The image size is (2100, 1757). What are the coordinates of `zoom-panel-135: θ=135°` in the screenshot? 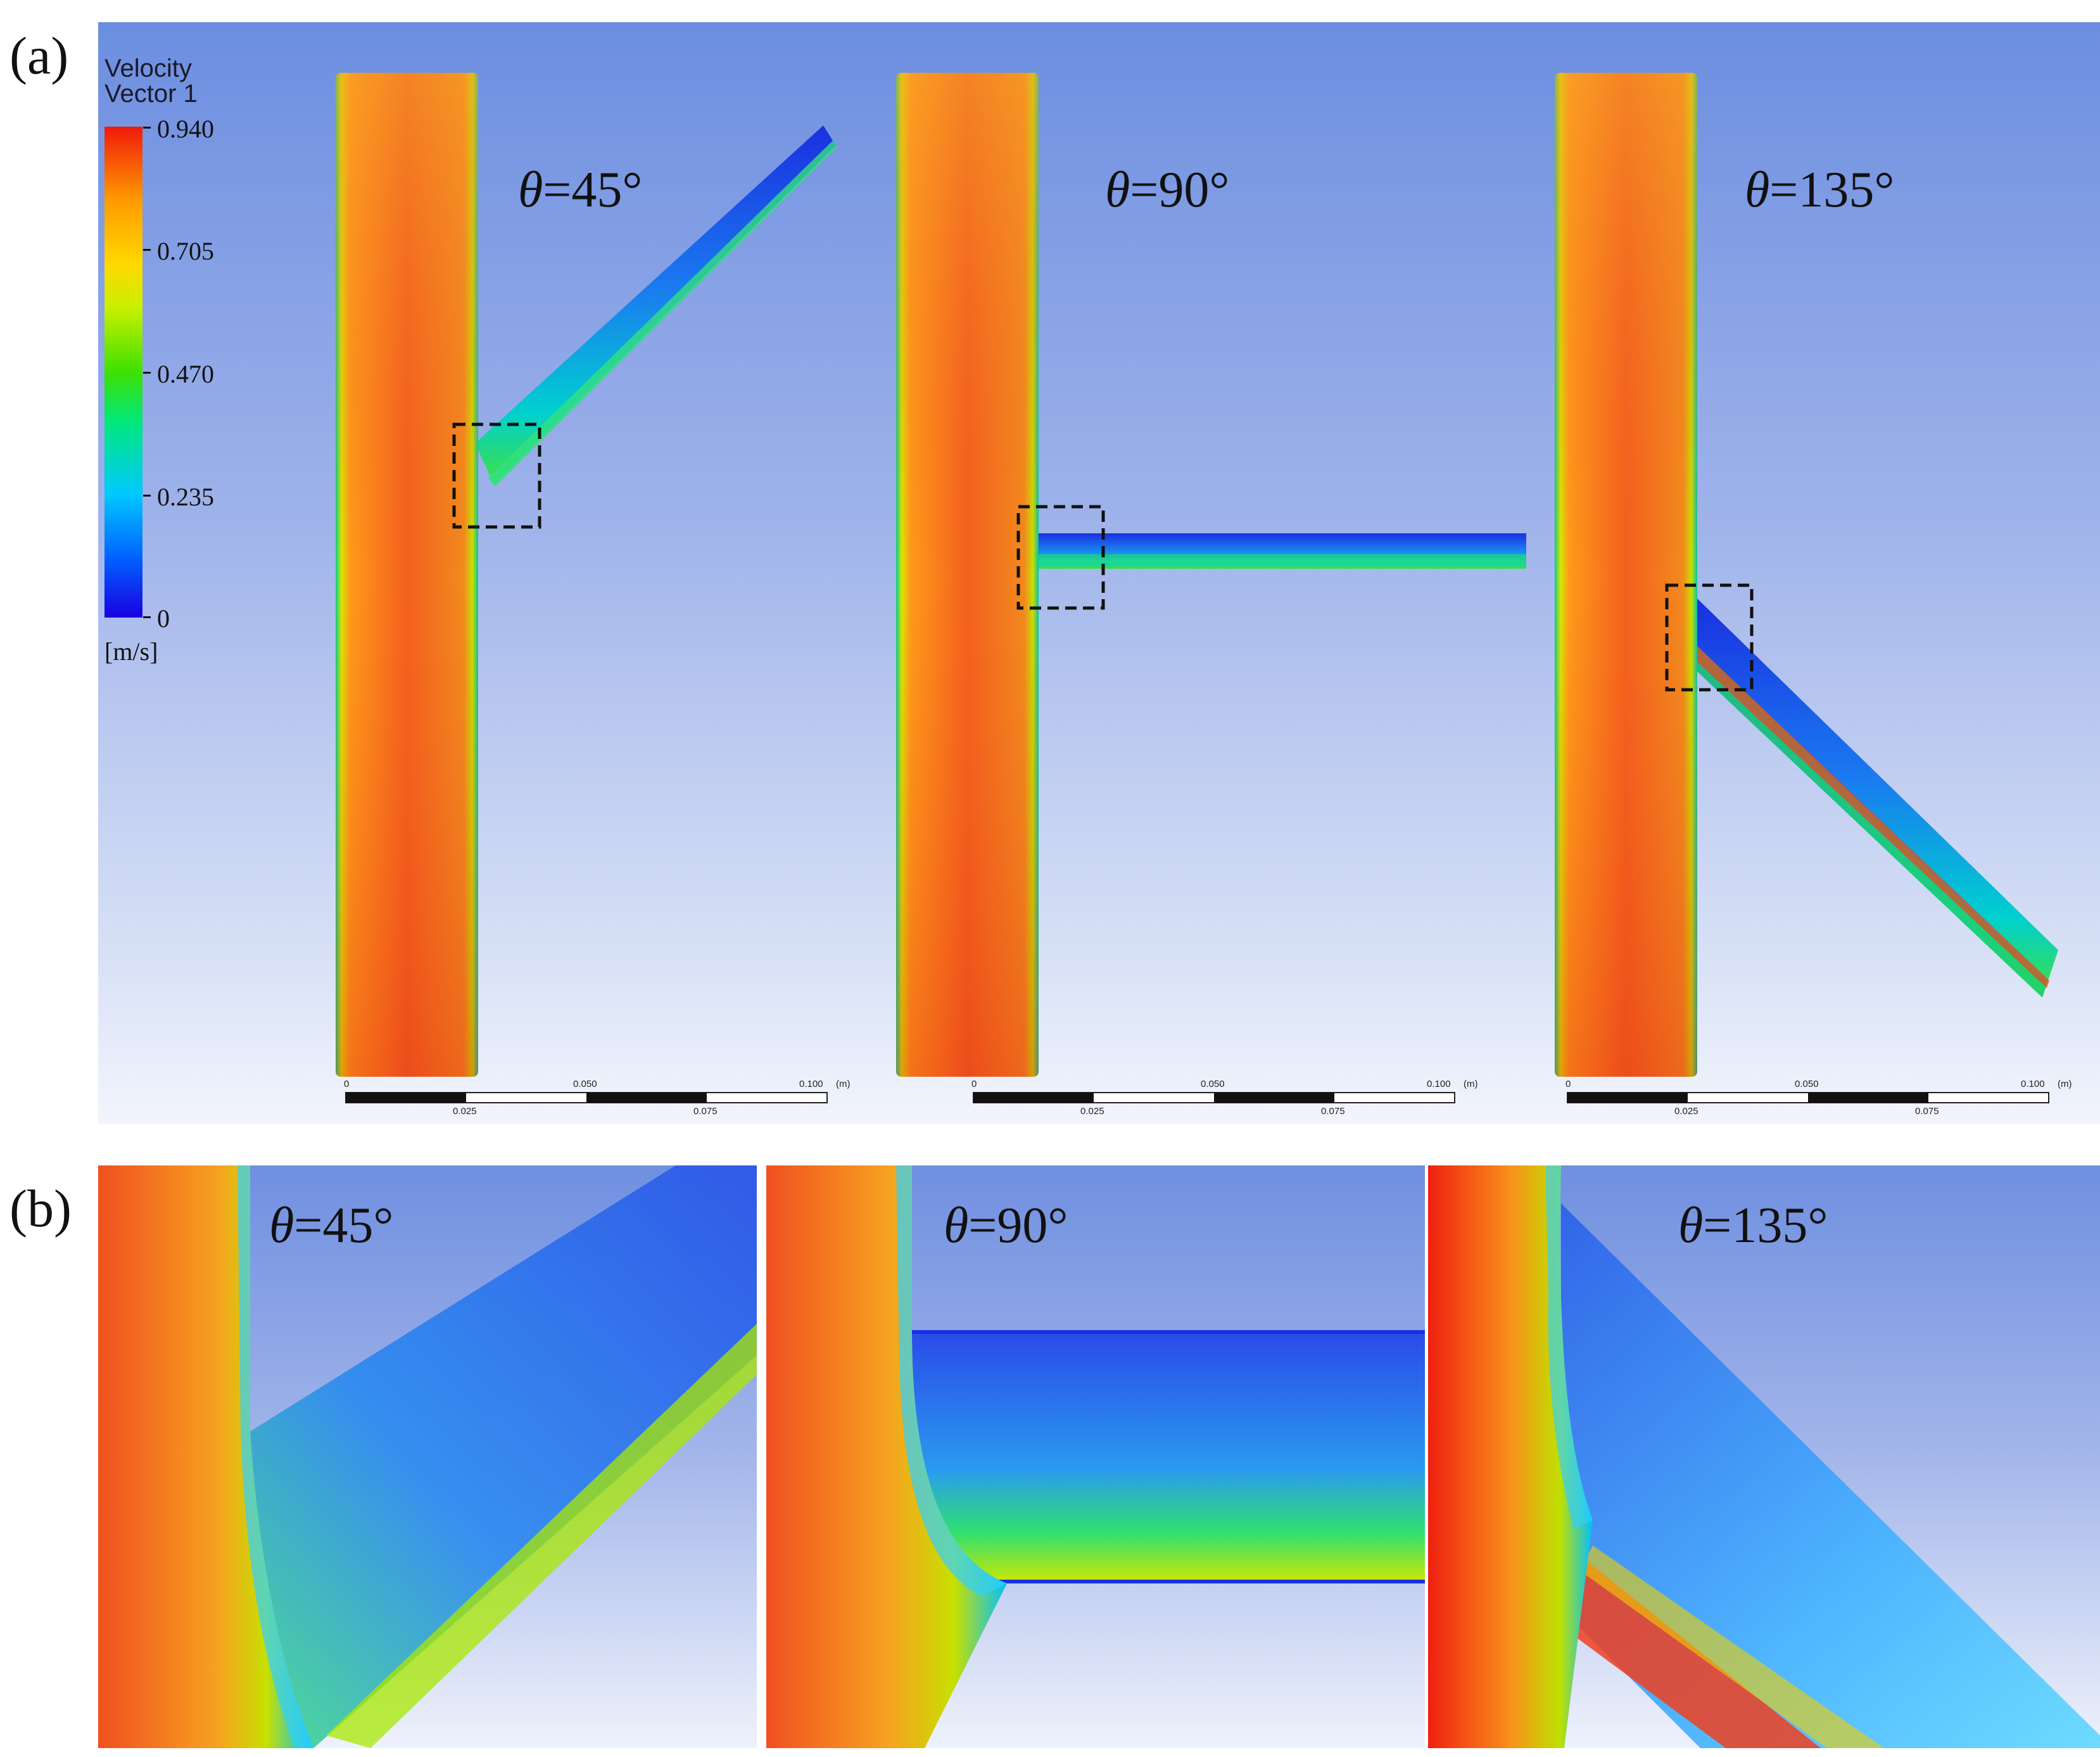 It's located at (1764, 1457).